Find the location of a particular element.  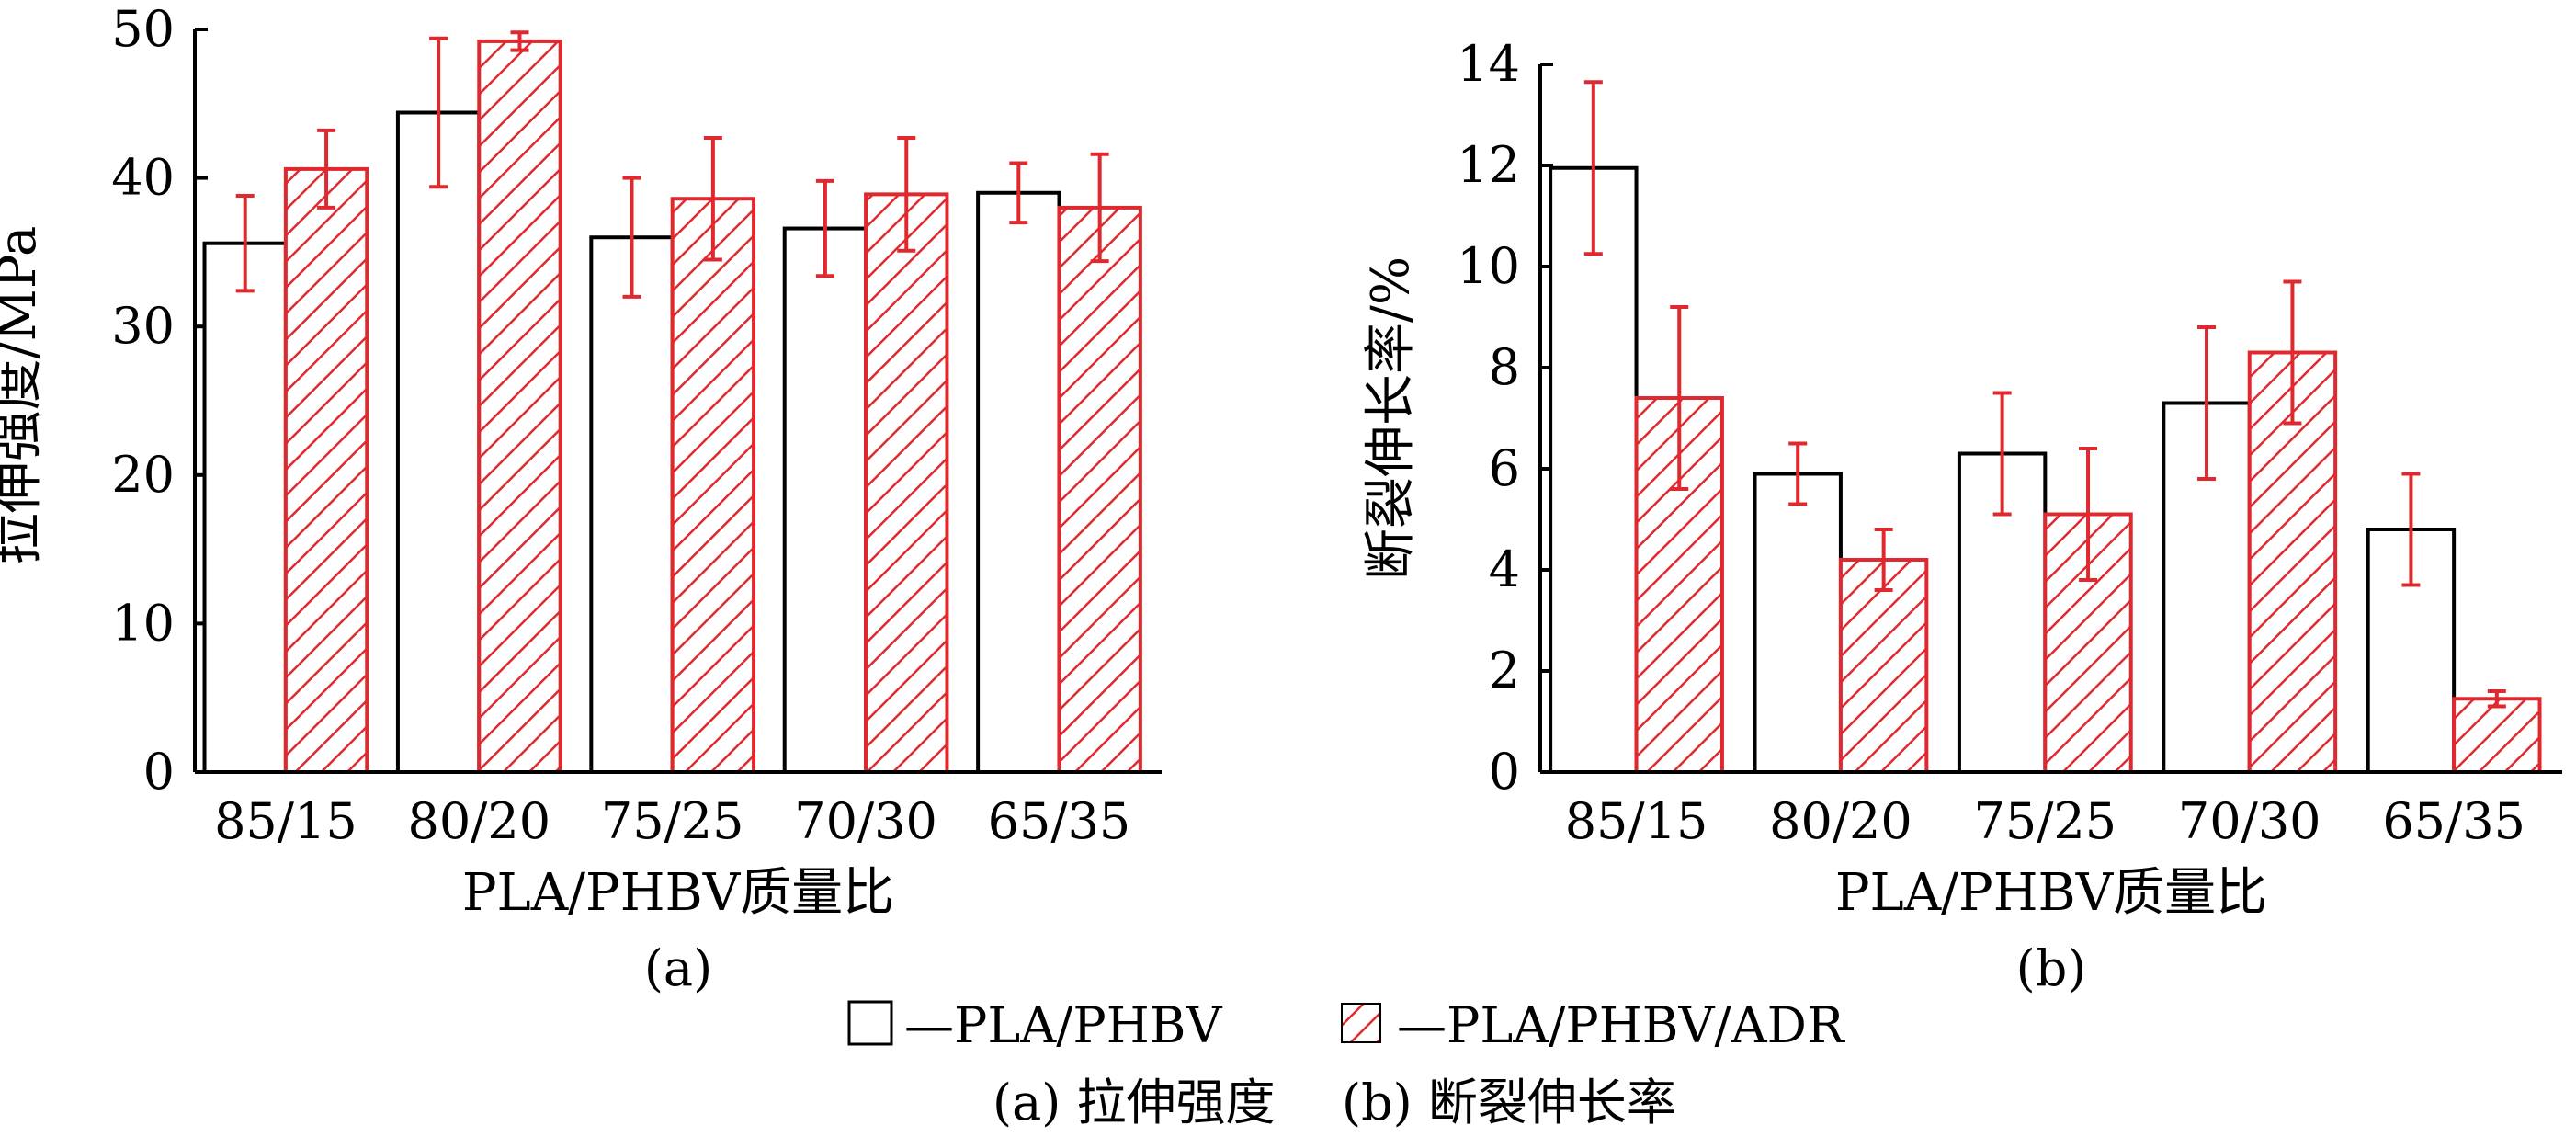

panel-a-y-axis-title: 拉伸强度/MPa is located at coordinates (24, 395).